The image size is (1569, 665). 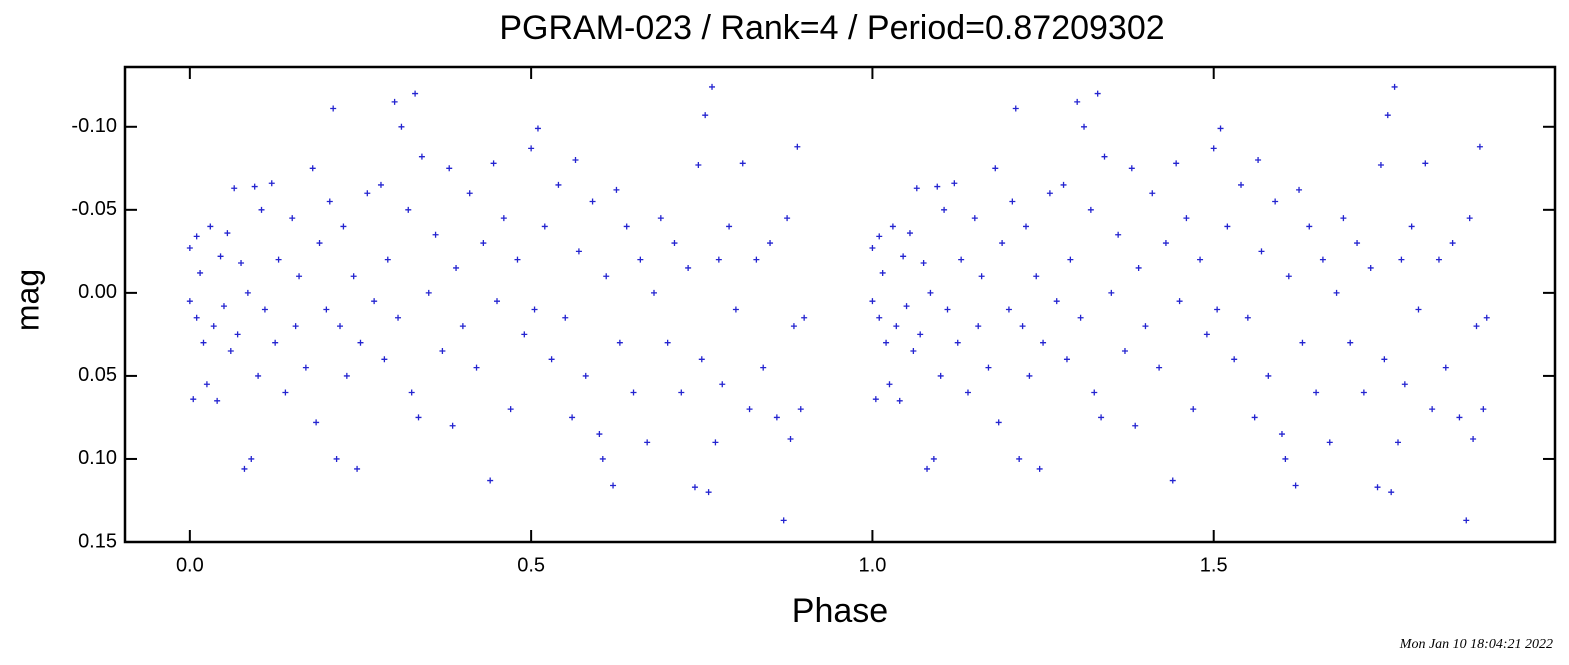 I want to click on y-tick-label: 0.15, so click(x=97, y=541).